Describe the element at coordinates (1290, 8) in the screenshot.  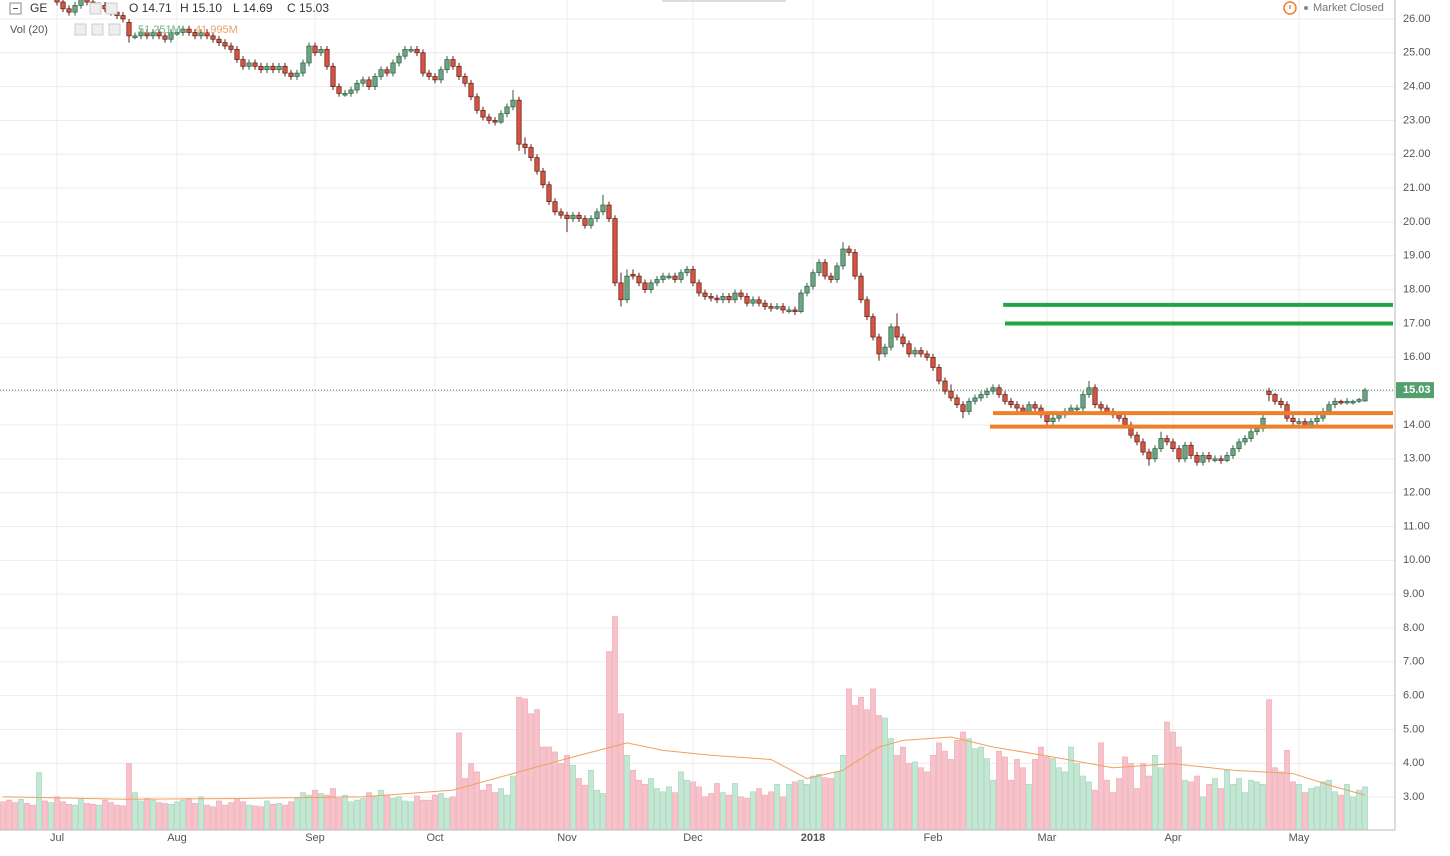
I see `status-icon` at that location.